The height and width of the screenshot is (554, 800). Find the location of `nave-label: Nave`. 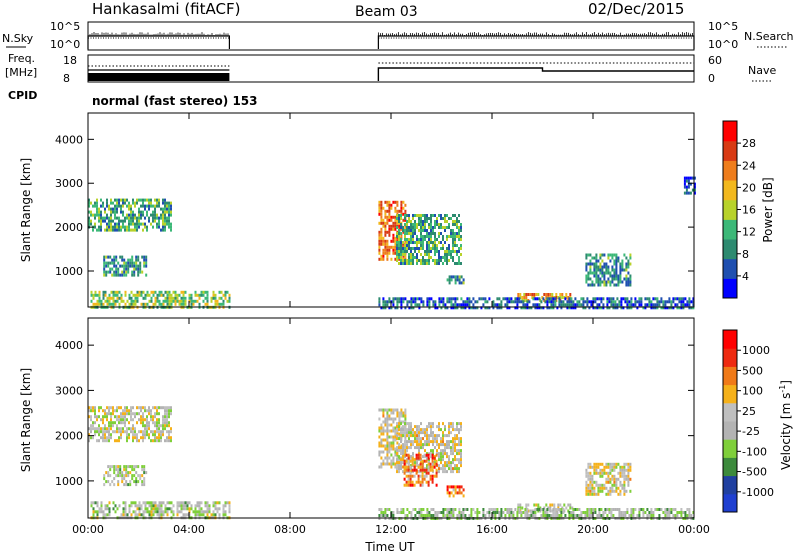

nave-label: Nave is located at coordinates (762, 70).